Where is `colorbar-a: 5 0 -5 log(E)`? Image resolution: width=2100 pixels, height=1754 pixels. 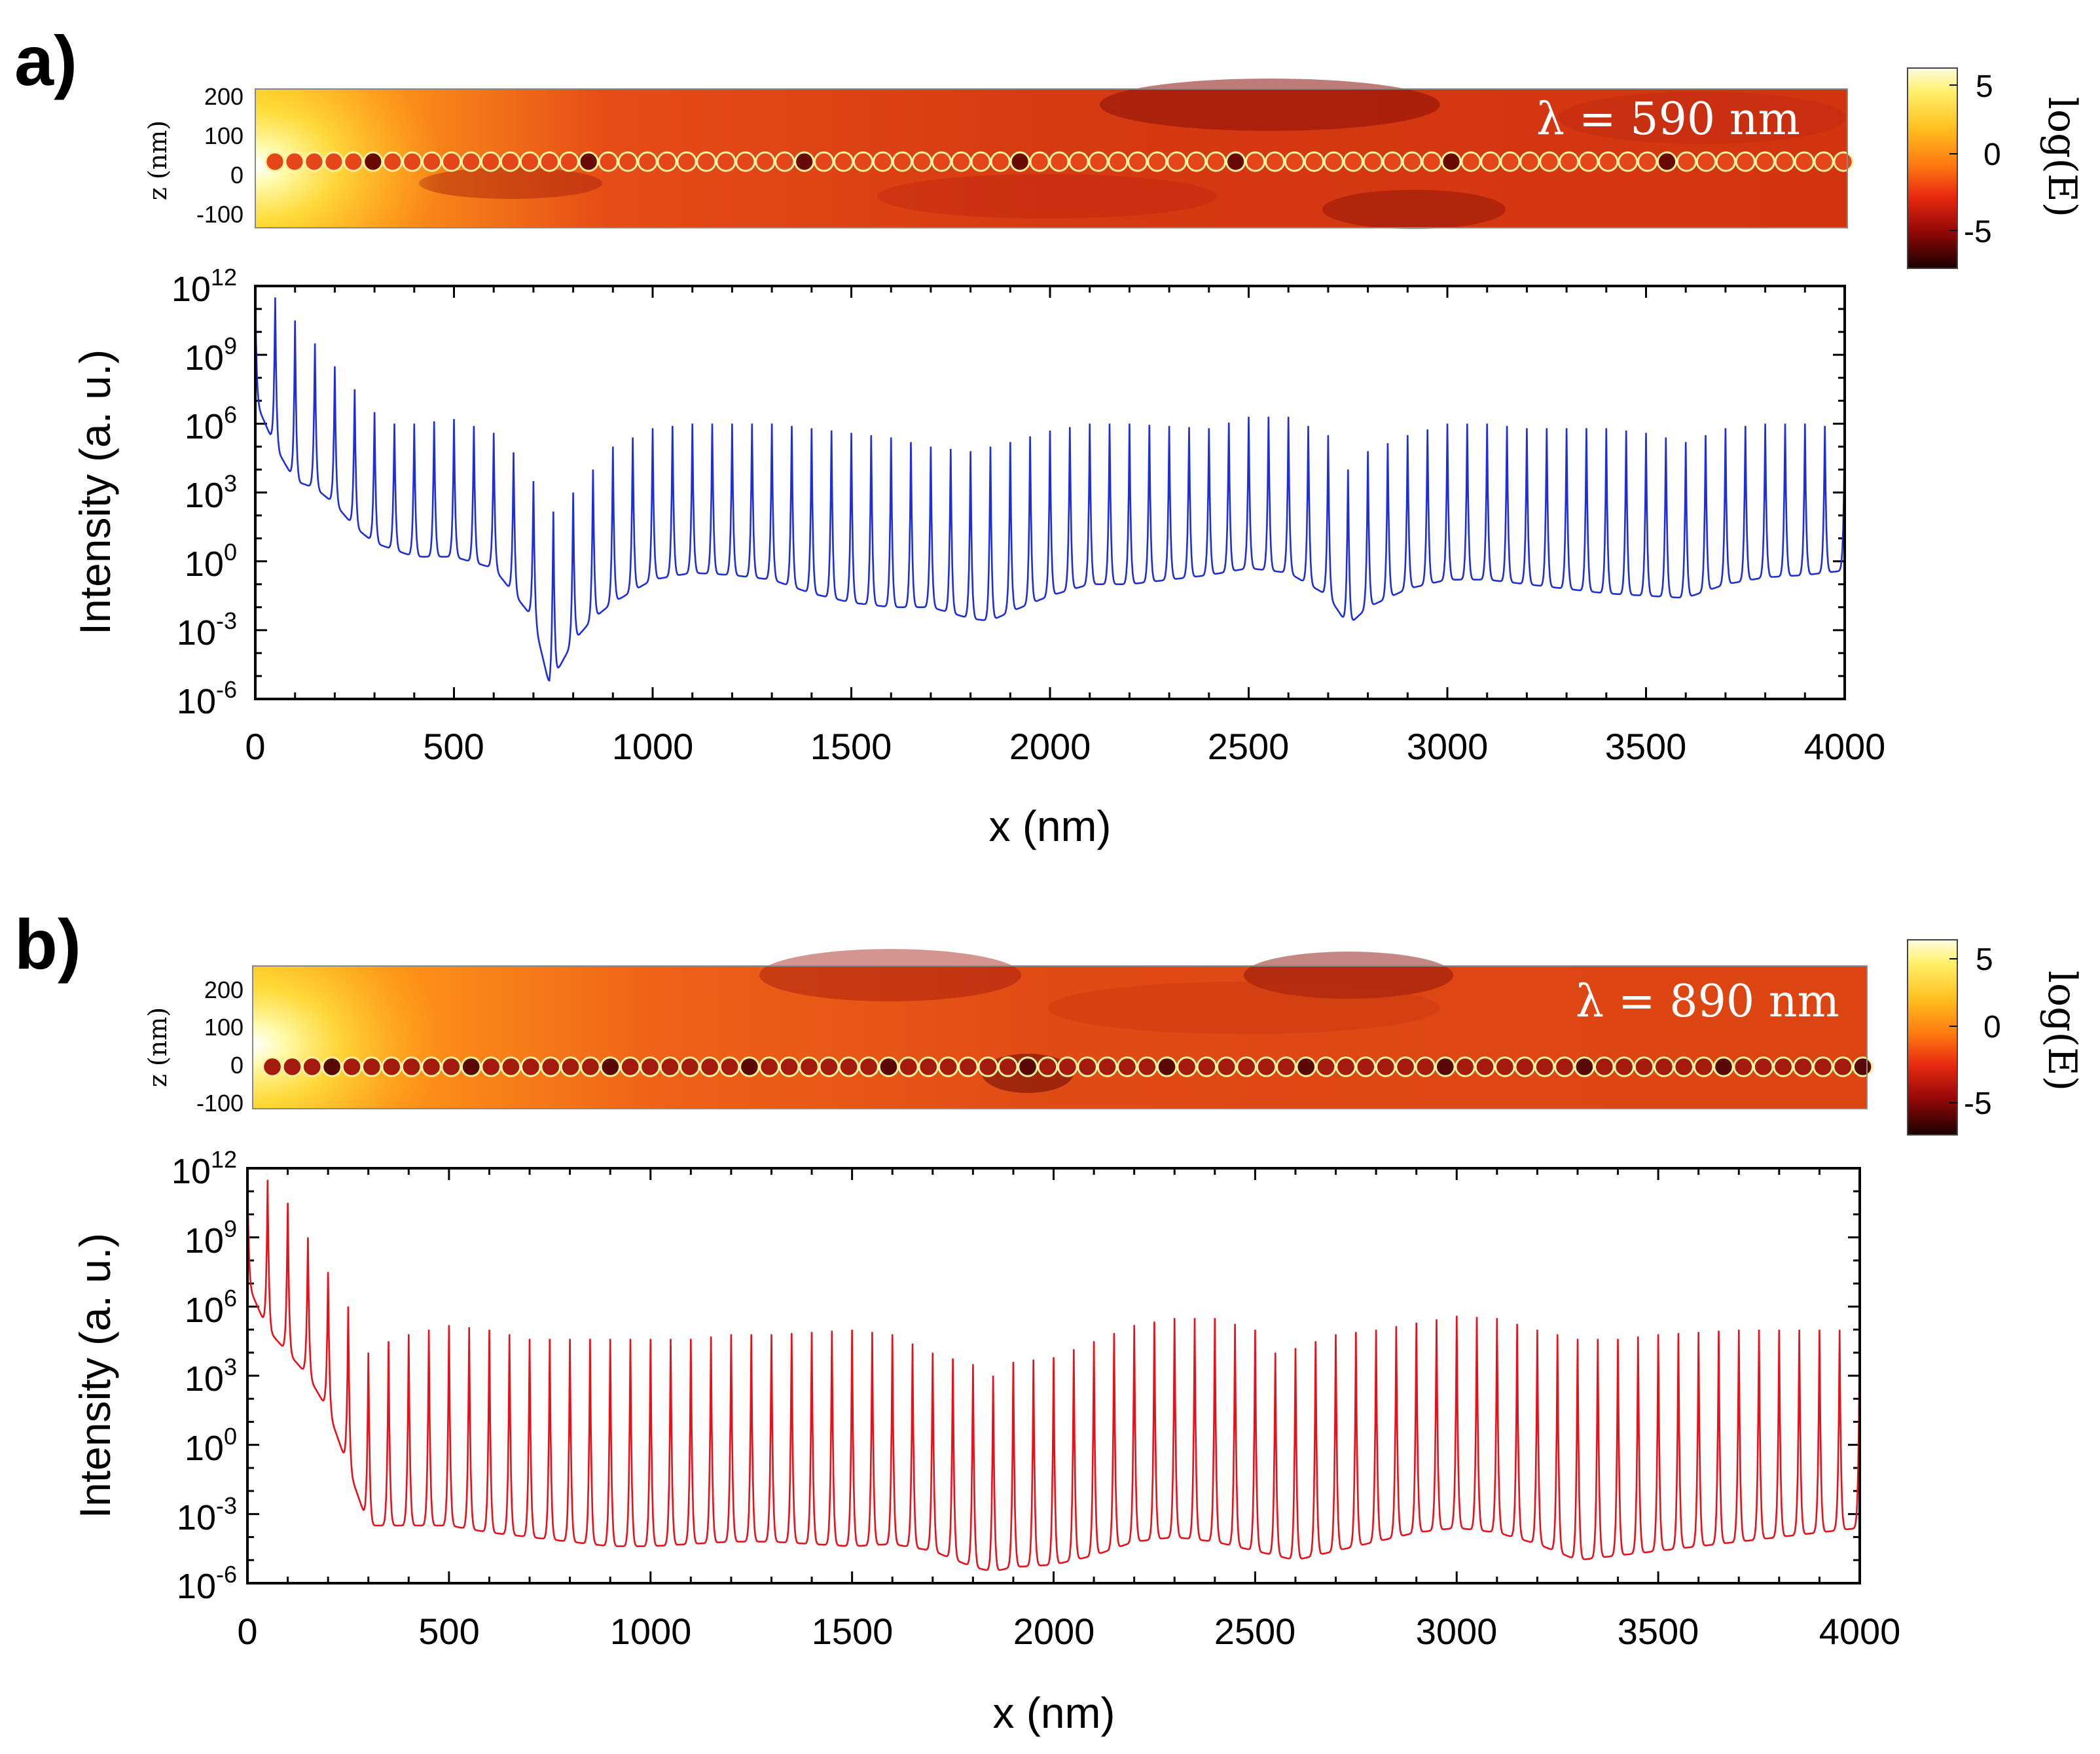 colorbar-a: 5 0 -5 log(E) is located at coordinates (1996, 168).